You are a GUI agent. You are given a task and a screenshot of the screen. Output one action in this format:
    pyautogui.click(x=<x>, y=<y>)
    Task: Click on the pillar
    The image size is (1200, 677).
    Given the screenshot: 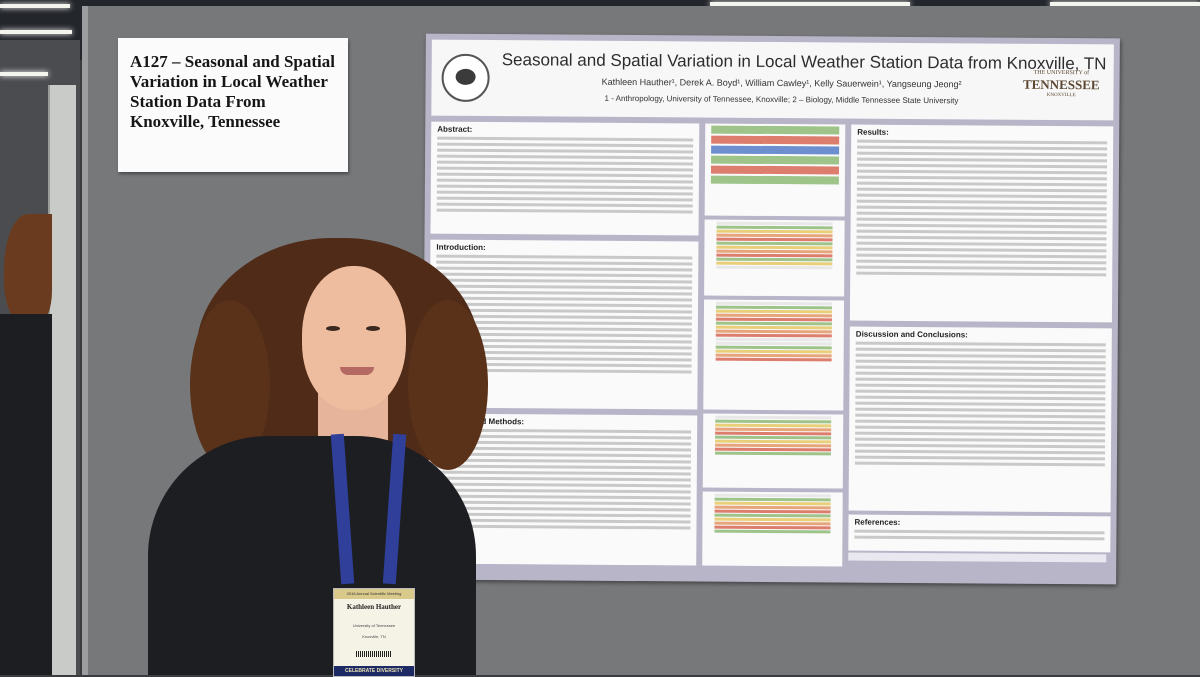 What is the action you would take?
    pyautogui.click(x=62, y=380)
    